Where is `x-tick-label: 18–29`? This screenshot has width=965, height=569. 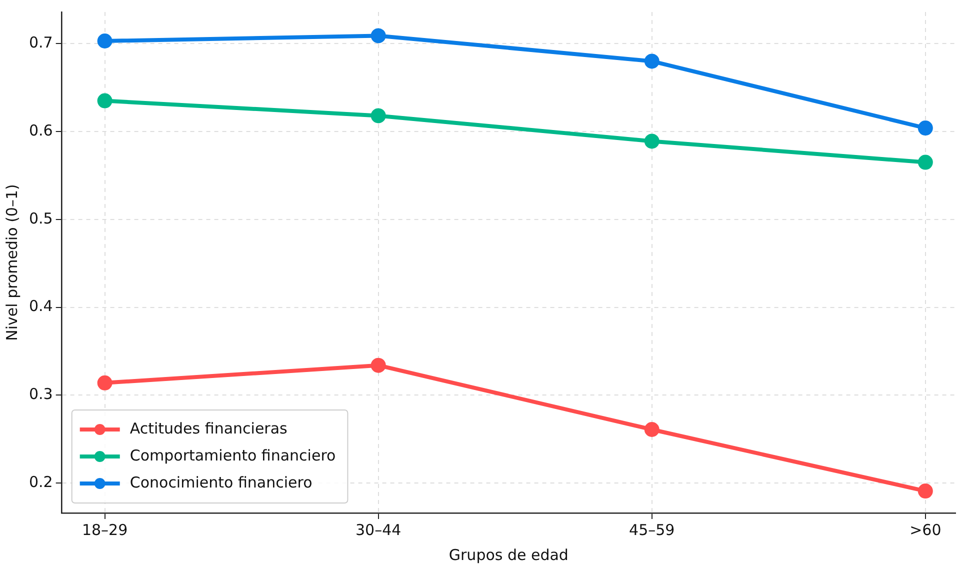
x-tick-label: 18–29 is located at coordinates (105, 529).